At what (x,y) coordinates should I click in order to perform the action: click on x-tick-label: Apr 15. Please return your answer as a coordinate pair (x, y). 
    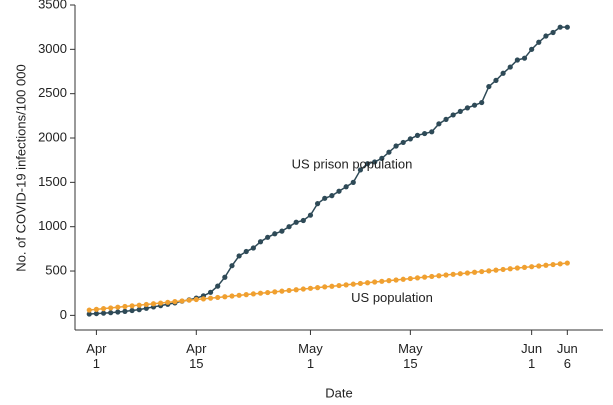
    Looking at the image, I should click on (196, 356).